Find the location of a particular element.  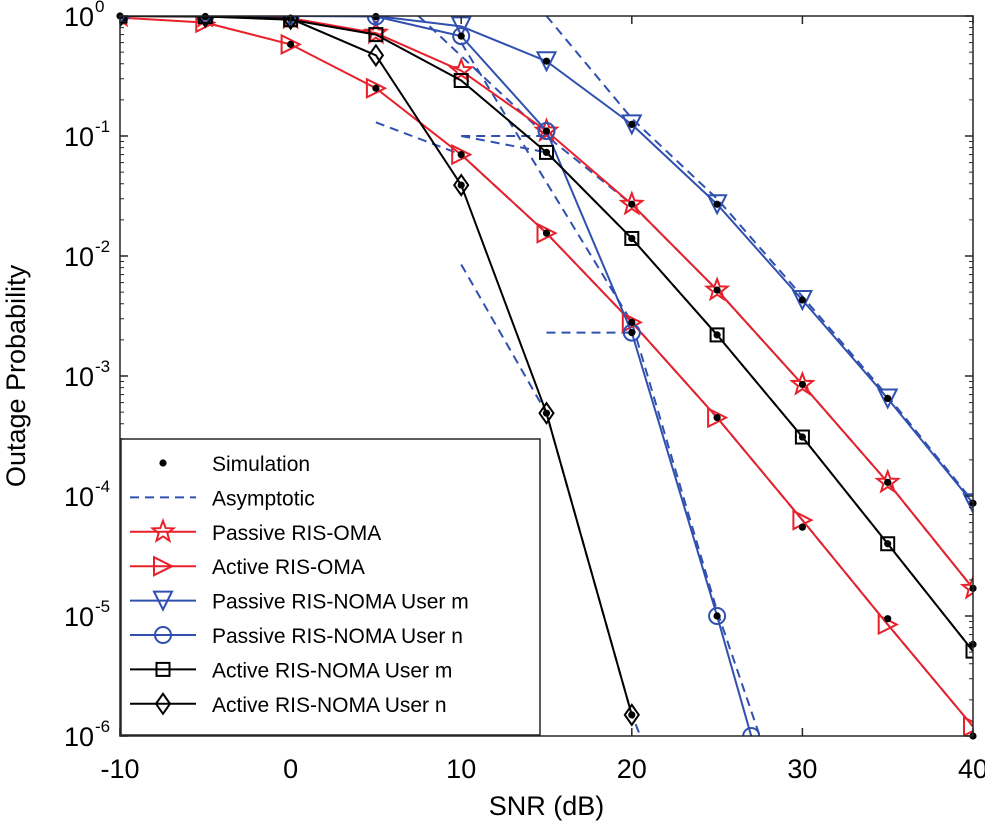

legend-label-6: Active RIS-NOMA User m is located at coordinates (332, 670).